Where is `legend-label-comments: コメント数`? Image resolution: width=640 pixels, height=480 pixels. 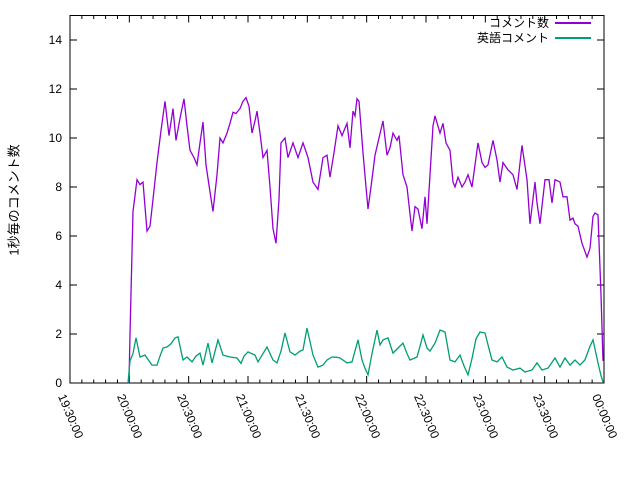
legend-label-comments: コメント数 is located at coordinates (518, 23).